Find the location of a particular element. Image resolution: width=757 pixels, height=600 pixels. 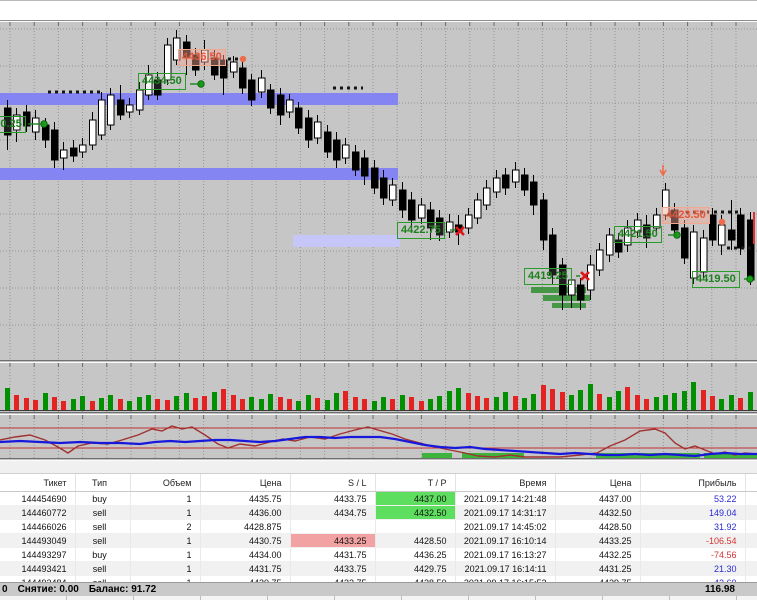

table-cell: 4432.25 is located at coordinates (598, 554).